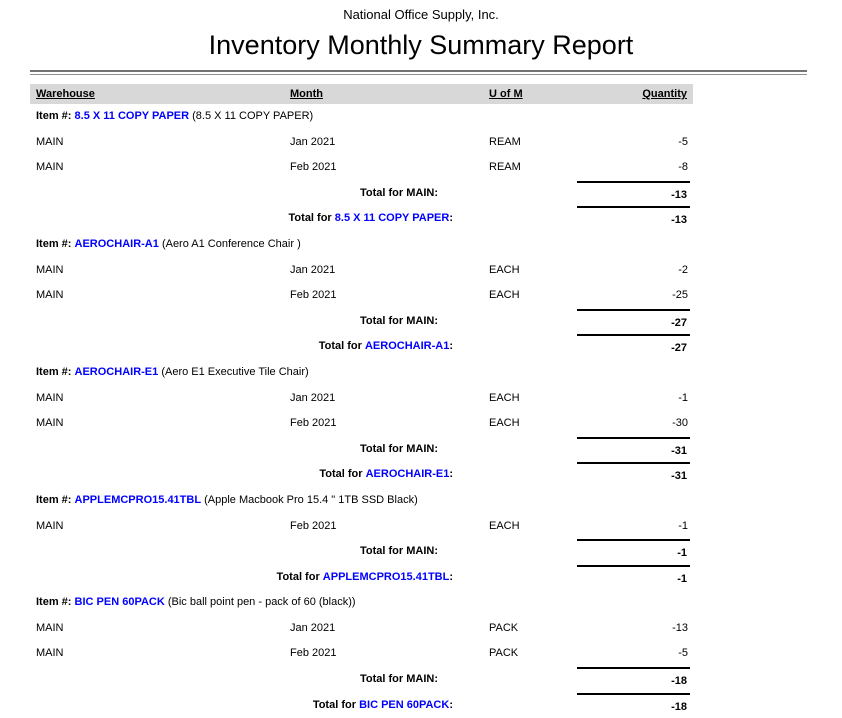 The height and width of the screenshot is (718, 842). I want to click on item-total-label: Total for AEROCHAIR-E1:, so click(244, 475).